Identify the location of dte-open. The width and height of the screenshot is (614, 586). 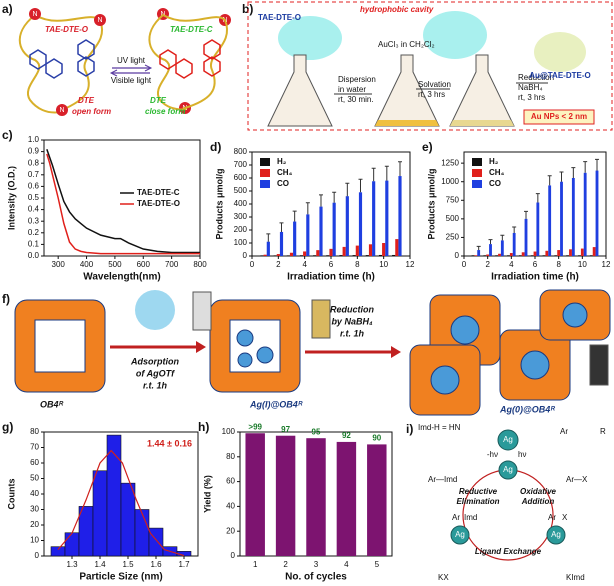
(62, 59).